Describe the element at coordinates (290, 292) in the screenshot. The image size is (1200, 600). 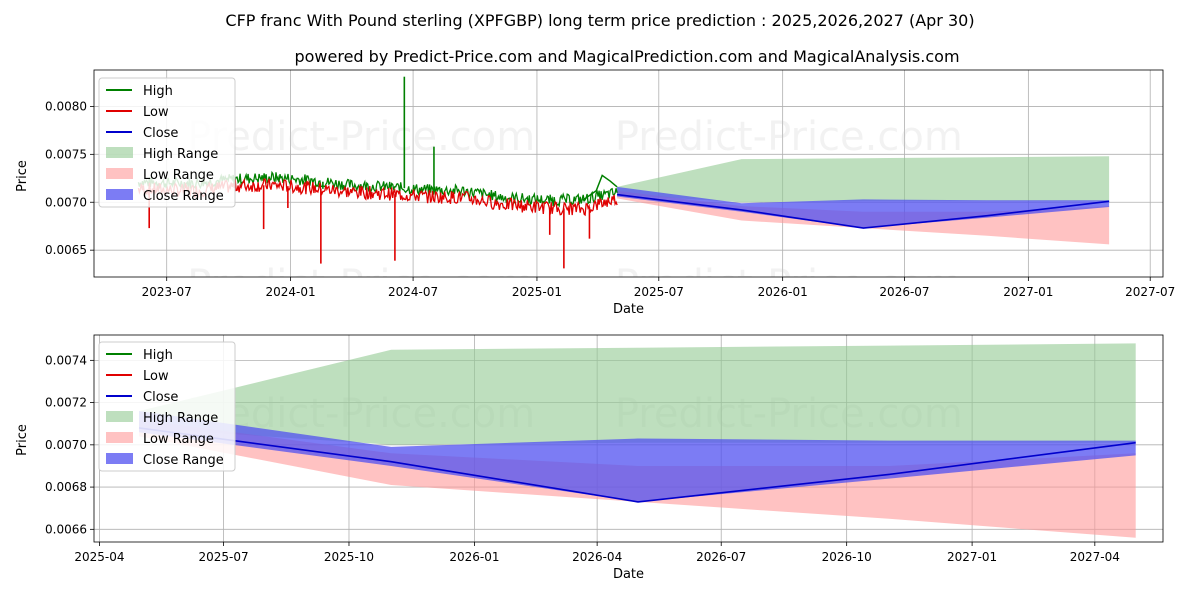
I see `x-tick-label: 2024-01` at that location.